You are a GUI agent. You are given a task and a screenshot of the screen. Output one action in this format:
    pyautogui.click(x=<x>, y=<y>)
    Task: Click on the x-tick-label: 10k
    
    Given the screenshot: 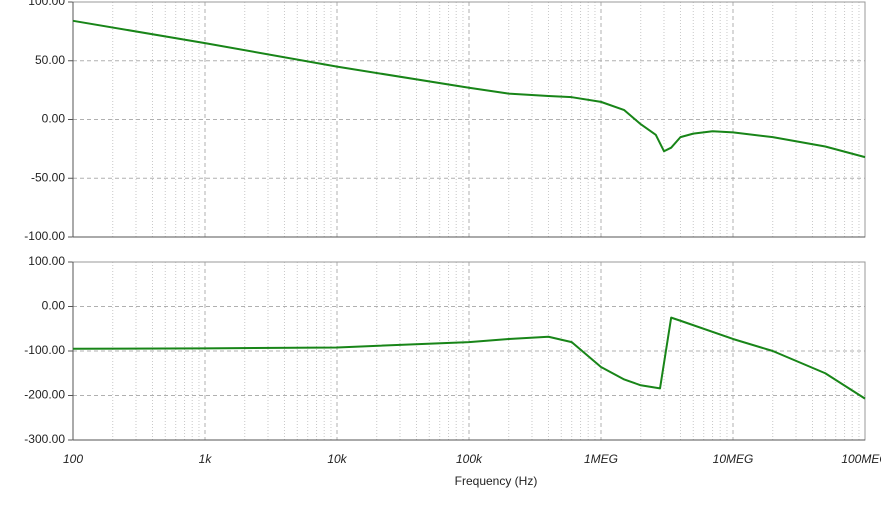 What is the action you would take?
    pyautogui.click(x=337, y=459)
    